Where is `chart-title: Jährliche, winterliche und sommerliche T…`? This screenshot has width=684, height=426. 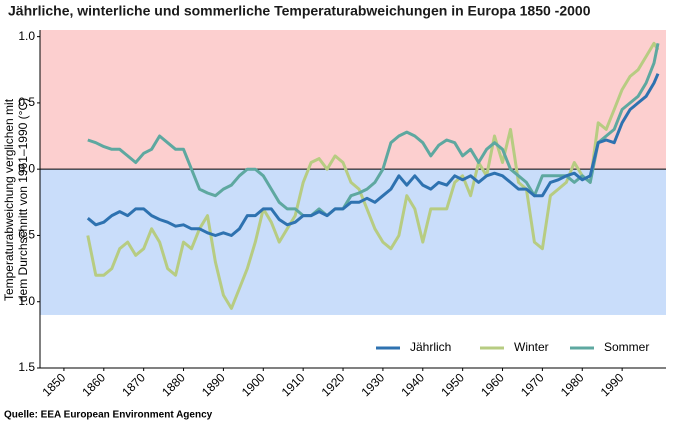
chart-title: Jährliche, winterliche und sommerliche T… is located at coordinates (299, 11).